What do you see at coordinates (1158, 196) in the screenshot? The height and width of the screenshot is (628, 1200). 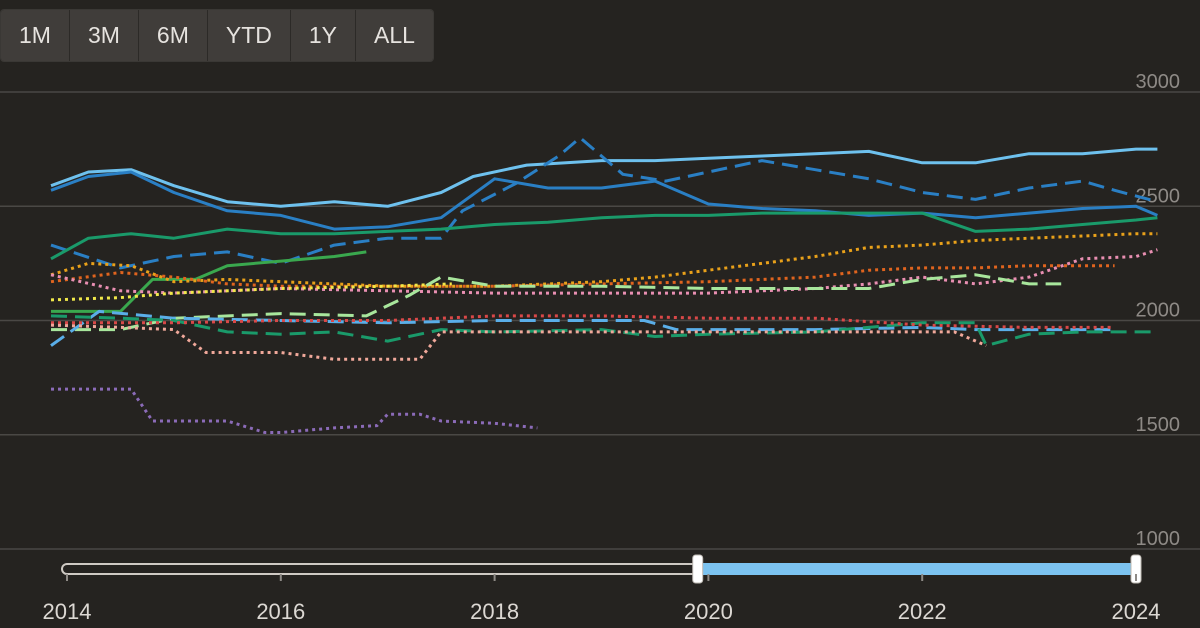 I see `y-tick-label: 2500` at bounding box center [1158, 196].